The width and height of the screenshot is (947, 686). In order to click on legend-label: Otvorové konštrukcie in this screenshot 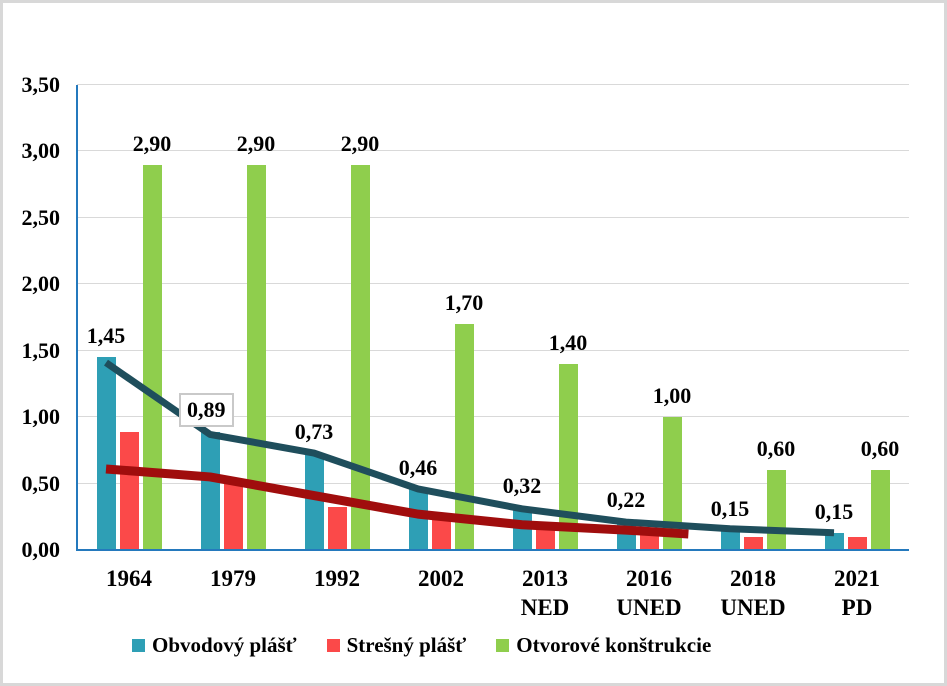, I will do `click(614, 645)`.